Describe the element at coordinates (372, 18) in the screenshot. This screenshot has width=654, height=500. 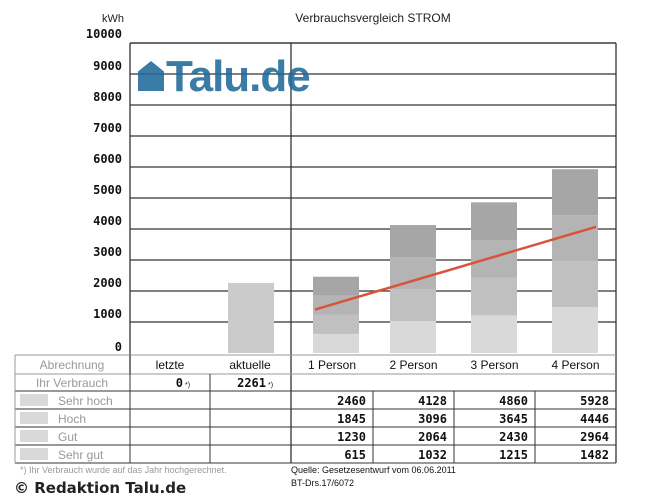
I see `chart-title: Verbrauchsvergleich STROM` at that location.